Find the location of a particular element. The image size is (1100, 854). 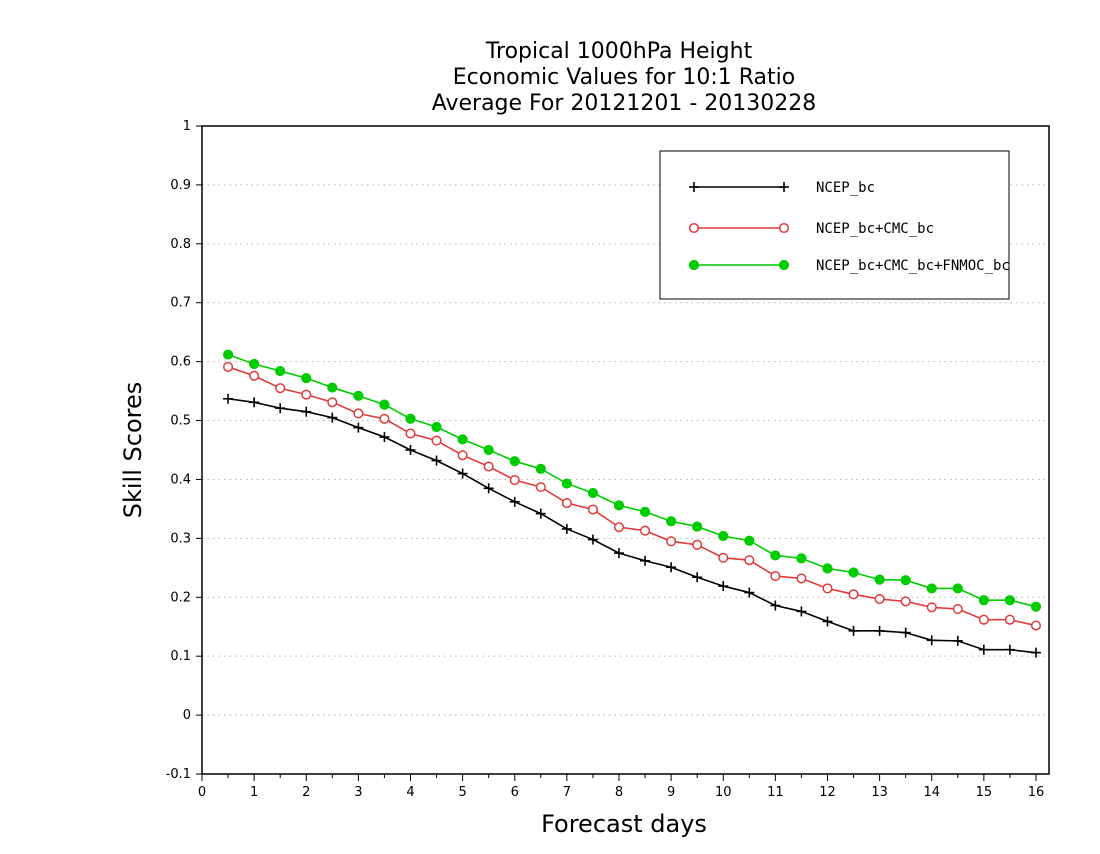

y-axis-title: Skill Scores is located at coordinates (133, 450).